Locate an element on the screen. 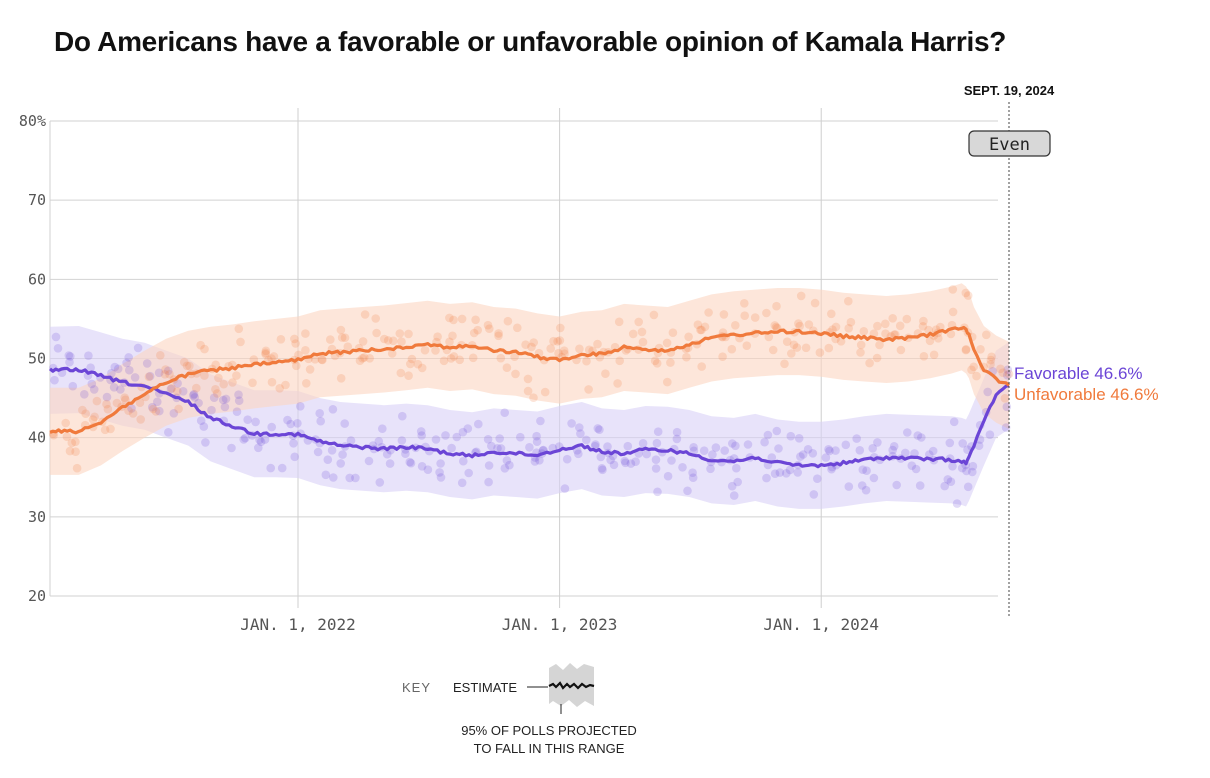  y-tick-label: 80% is located at coordinates (32, 121).